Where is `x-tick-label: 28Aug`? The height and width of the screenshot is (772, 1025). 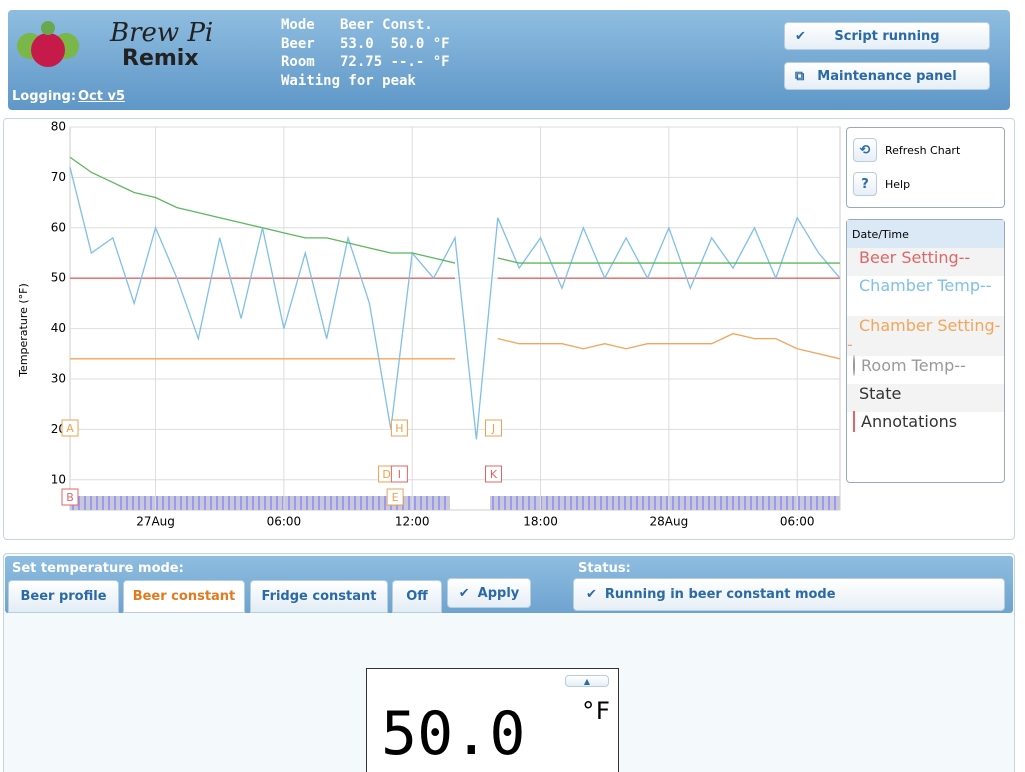 x-tick-label: 28Aug is located at coordinates (669, 522).